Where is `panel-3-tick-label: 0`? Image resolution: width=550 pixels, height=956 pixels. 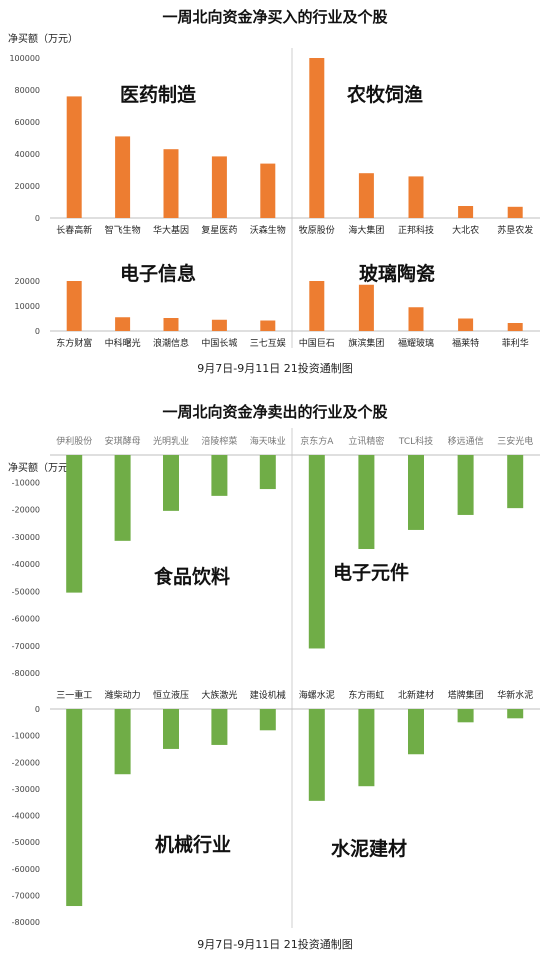
panel-3-tick-label: 0 is located at coordinates (37, 331).